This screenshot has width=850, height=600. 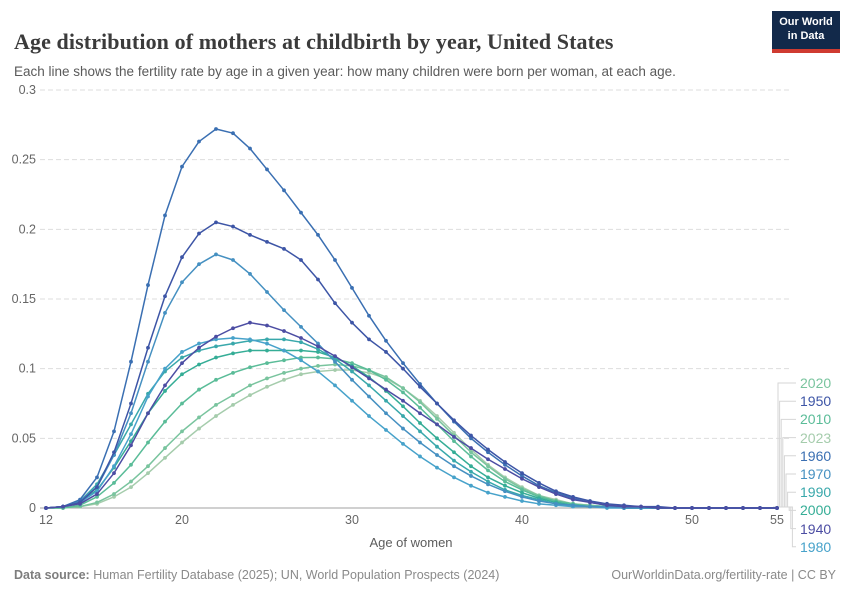 I want to click on y-tick-label: 0.05, so click(x=24, y=438).